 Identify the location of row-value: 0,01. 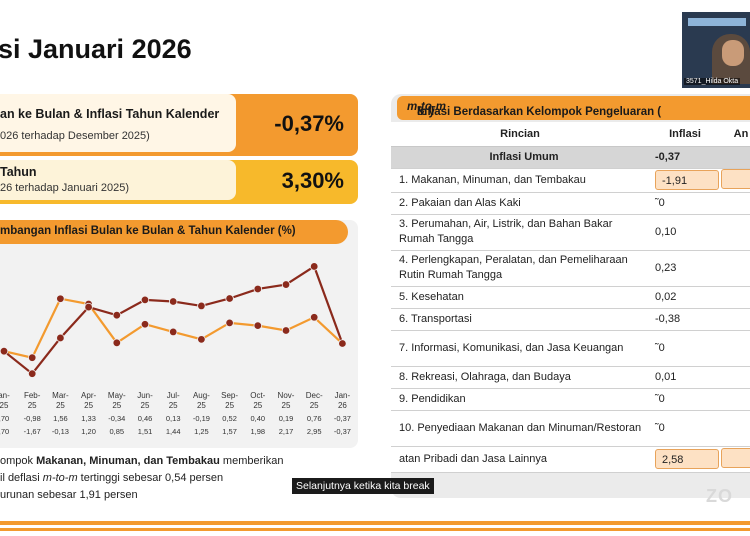
(685, 377).